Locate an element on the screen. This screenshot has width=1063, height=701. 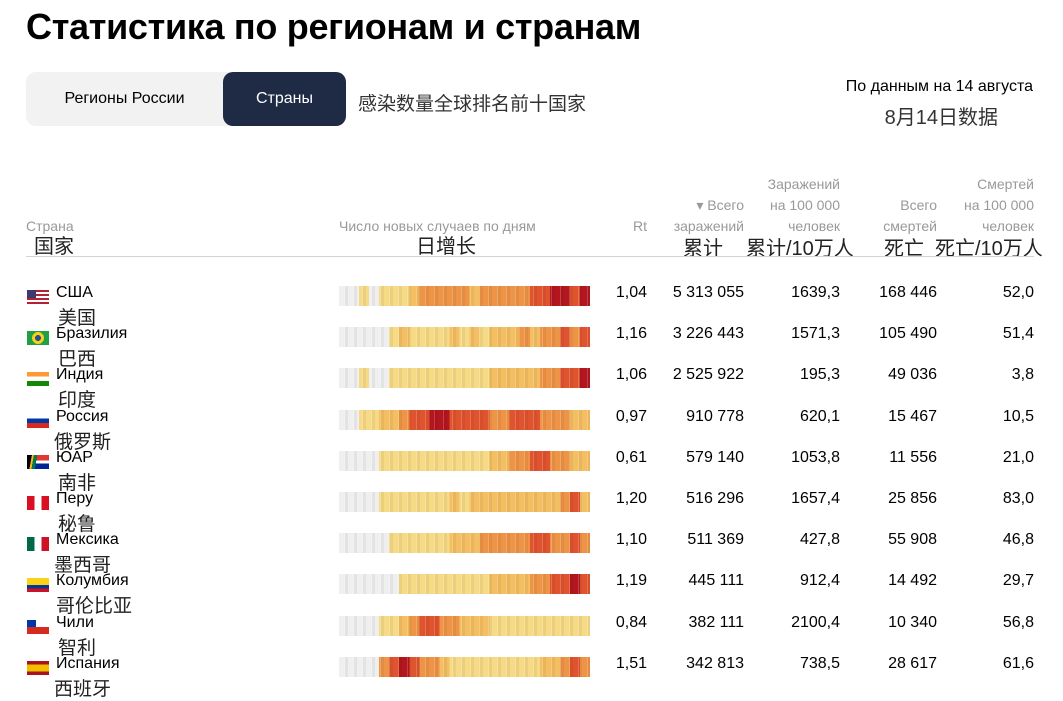
rt-value: 0,61 is located at coordinates (631, 457).